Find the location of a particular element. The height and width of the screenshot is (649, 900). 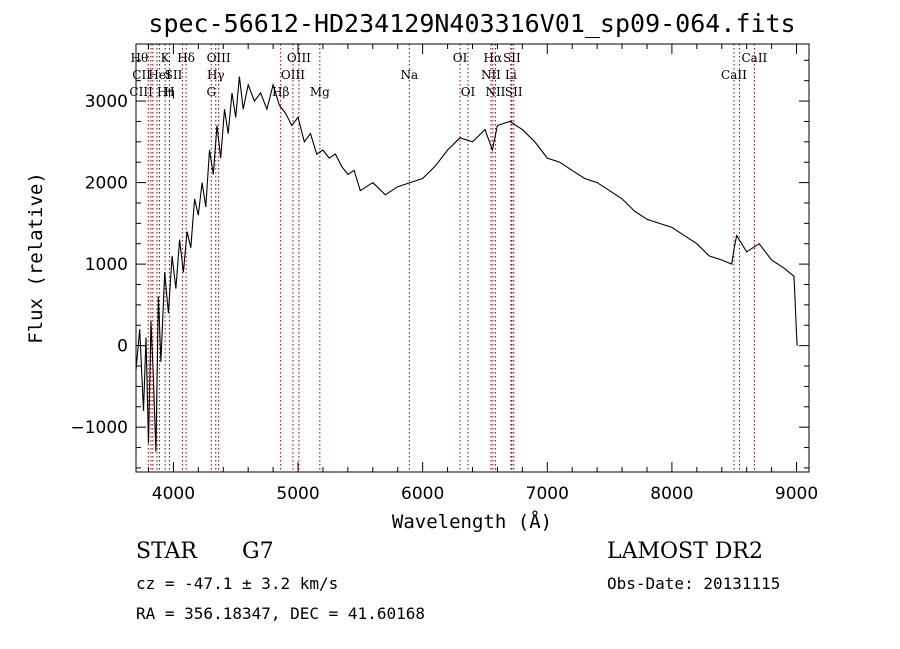

y-tick-label: 0 is located at coordinates (122, 347).